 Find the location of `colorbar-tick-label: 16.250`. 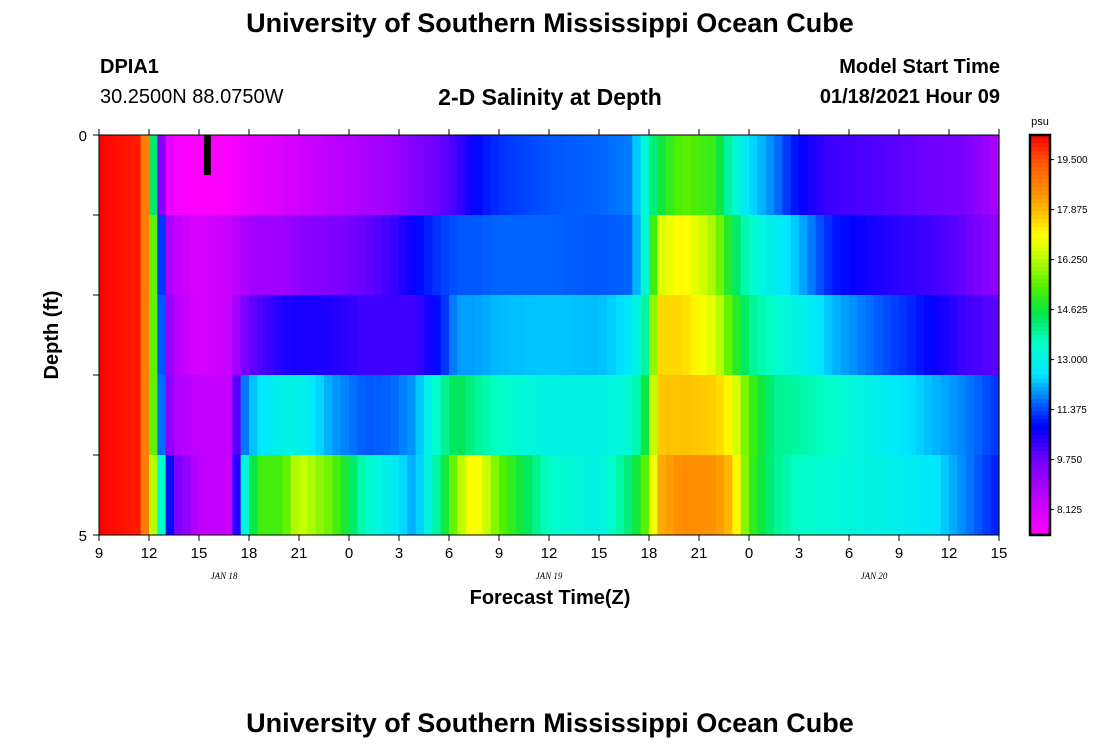

colorbar-tick-label: 16.250 is located at coordinates (1072, 260).